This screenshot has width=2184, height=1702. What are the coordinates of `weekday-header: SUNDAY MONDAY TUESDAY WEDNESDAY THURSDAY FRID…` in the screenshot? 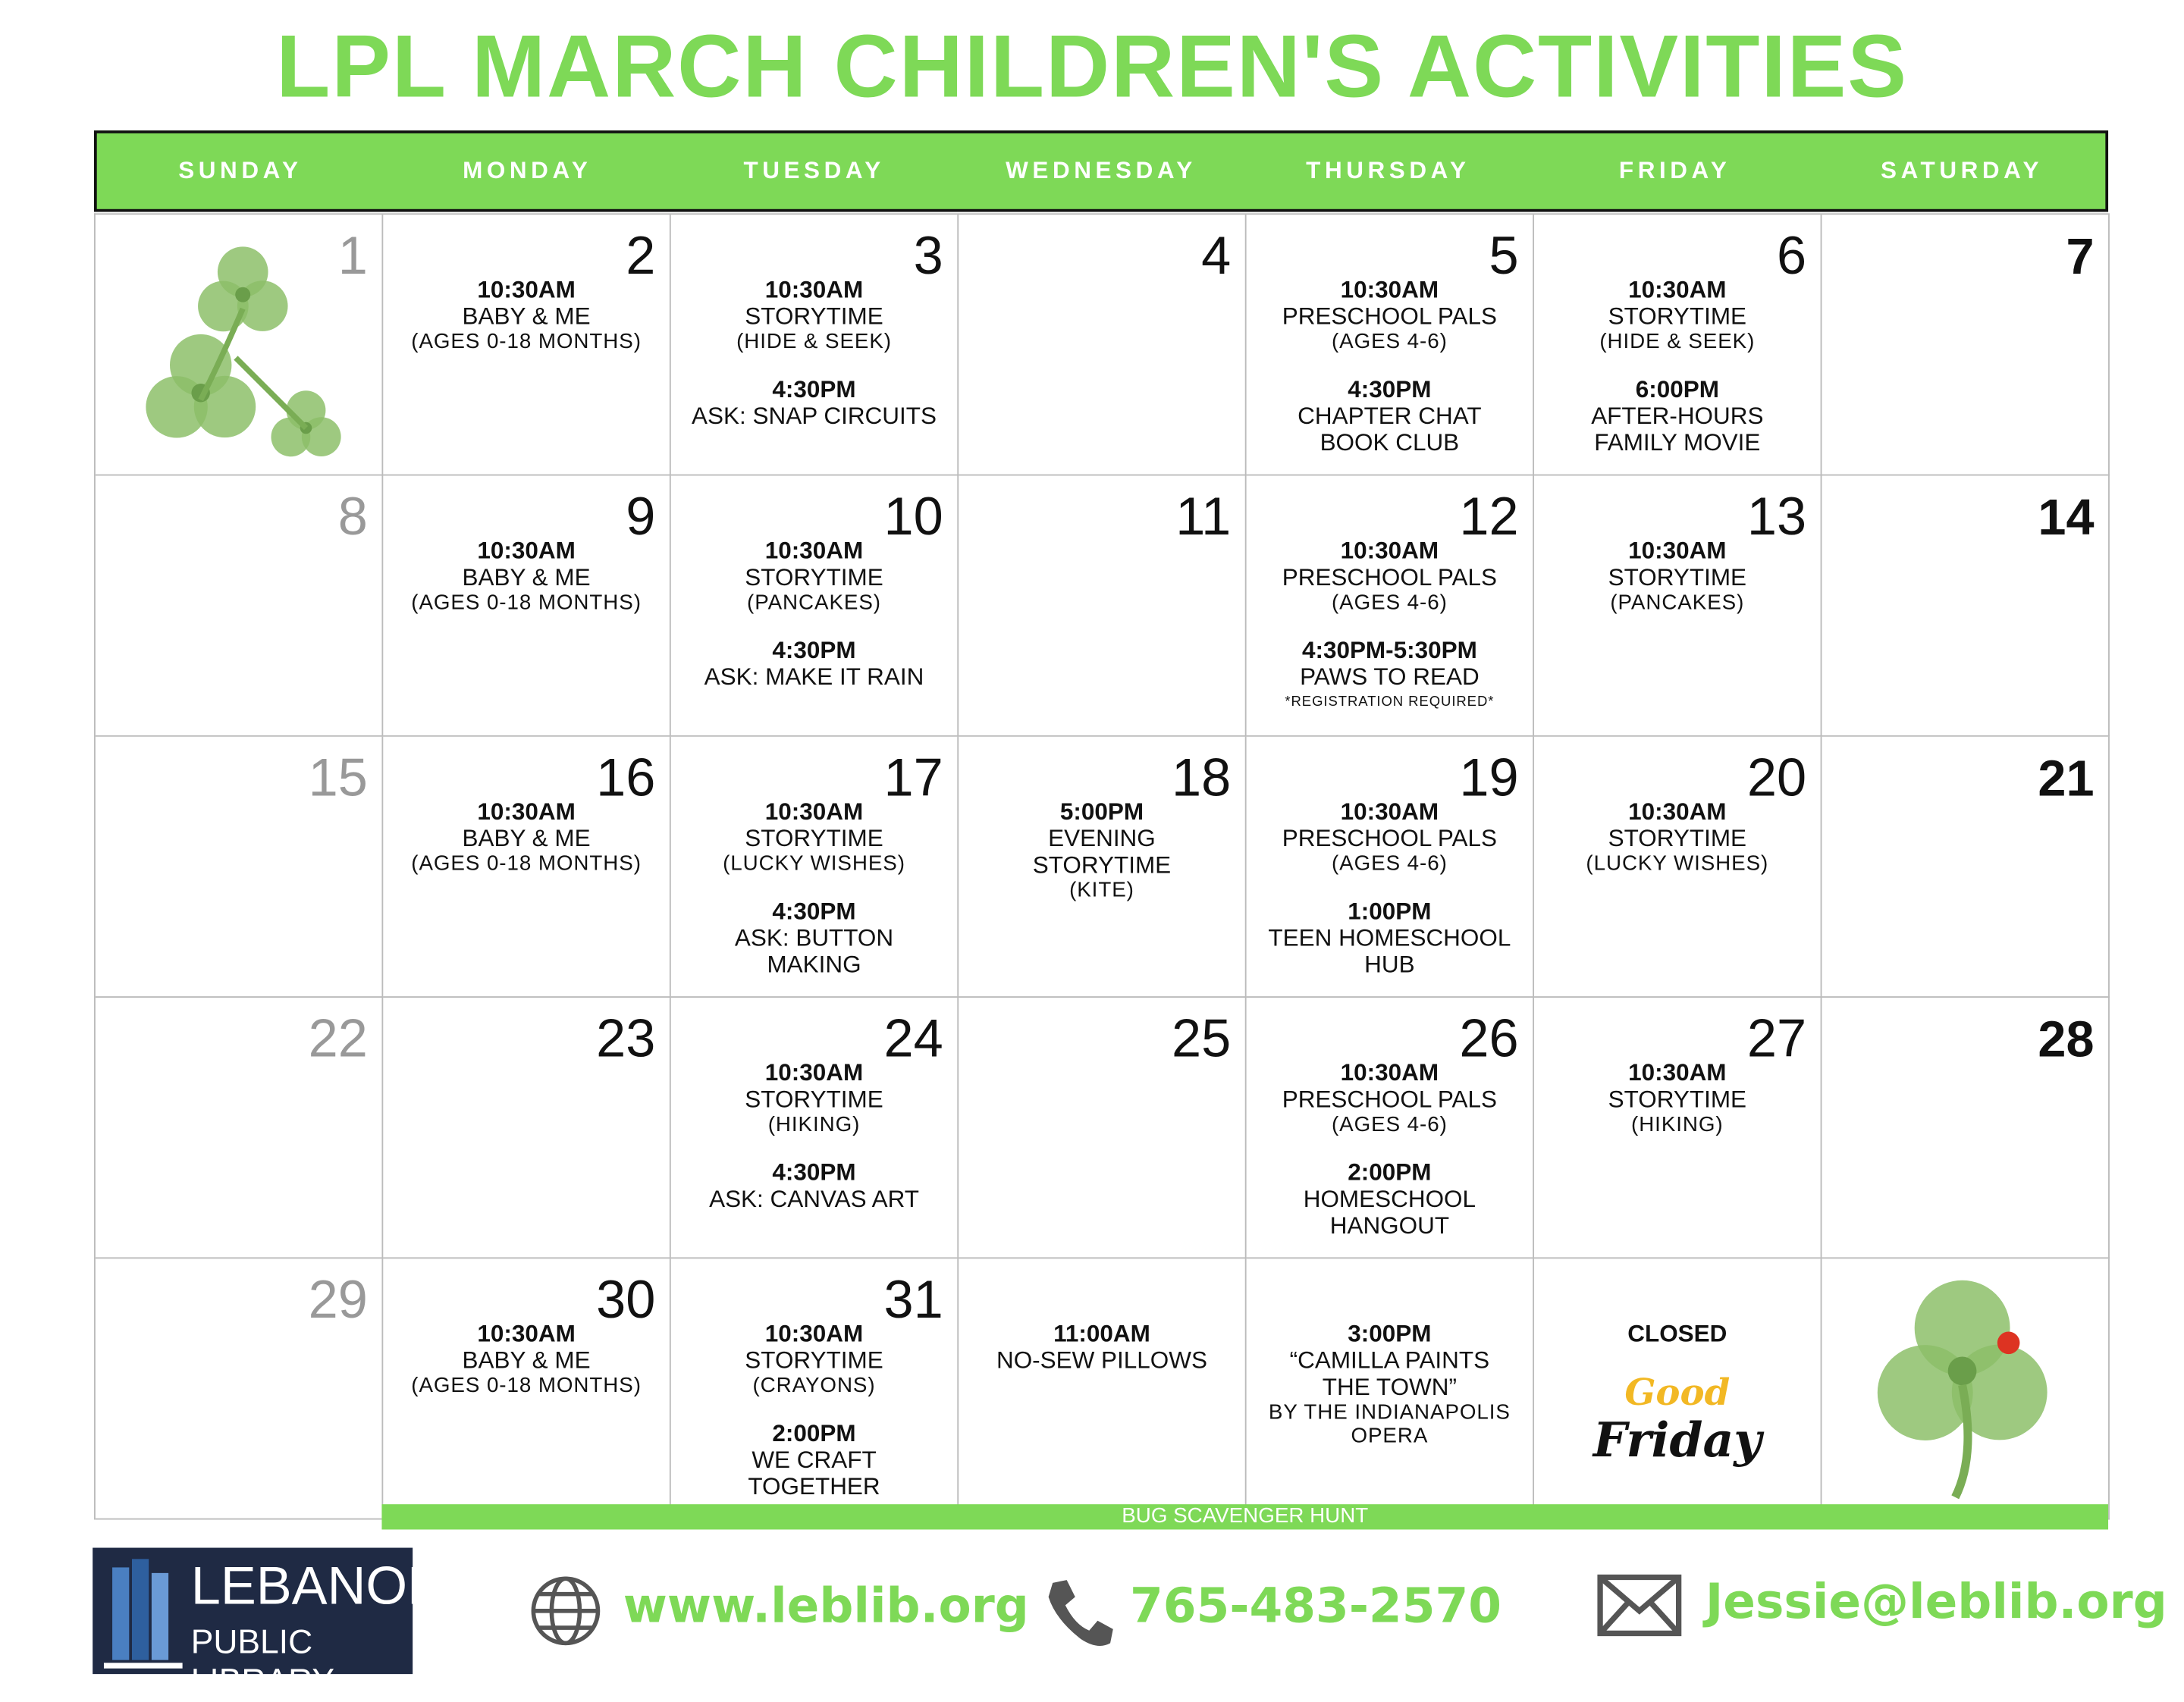 It's located at (1101, 171).